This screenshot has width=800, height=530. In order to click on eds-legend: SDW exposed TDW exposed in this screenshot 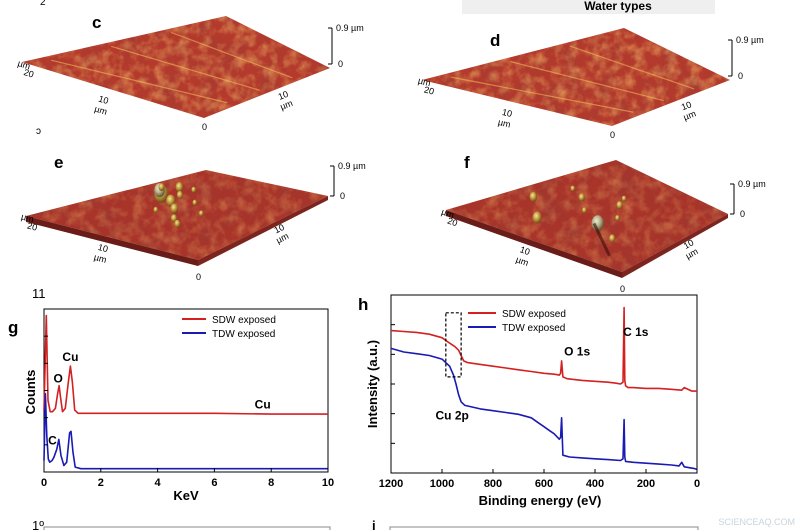, I will do `click(229, 327)`.